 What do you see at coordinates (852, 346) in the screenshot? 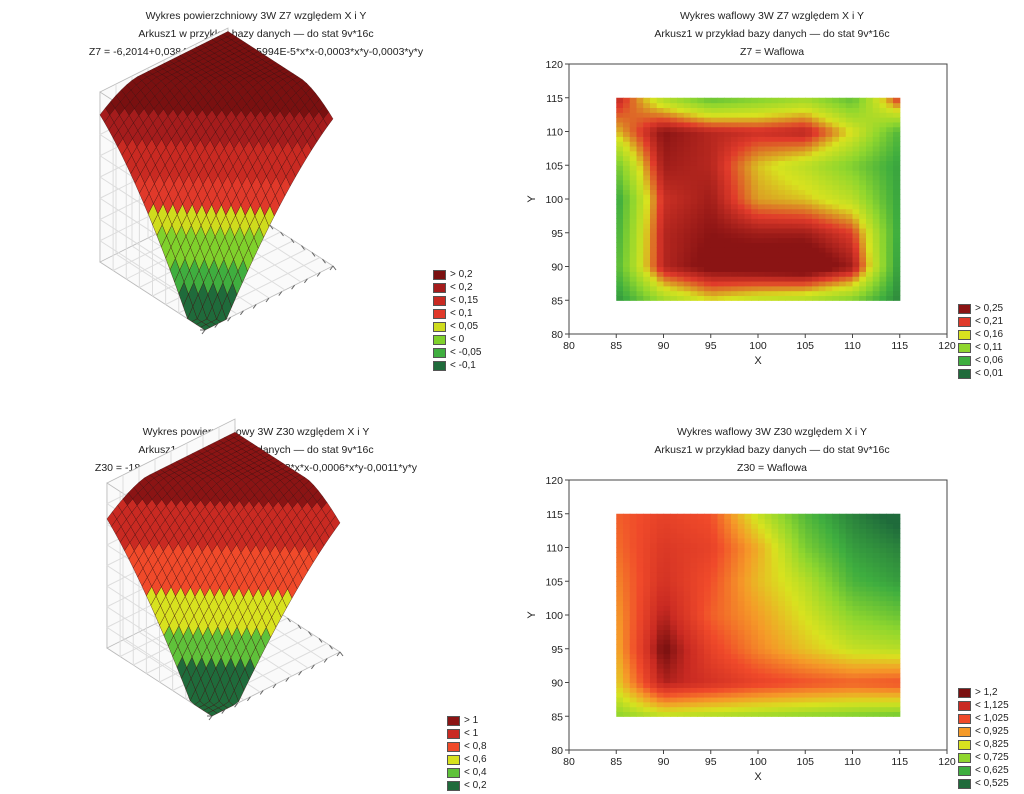
I see `x-tick-label: 110` at bounding box center [852, 346].